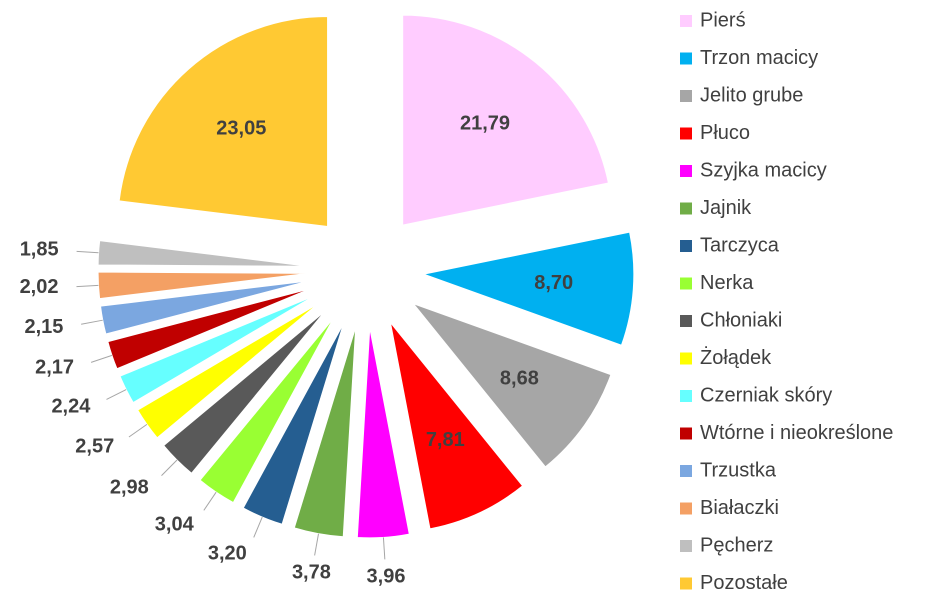 The width and height of the screenshot is (946, 590). What do you see at coordinates (740, 245) in the screenshot?
I see `legend-label: Tarczyca` at bounding box center [740, 245].